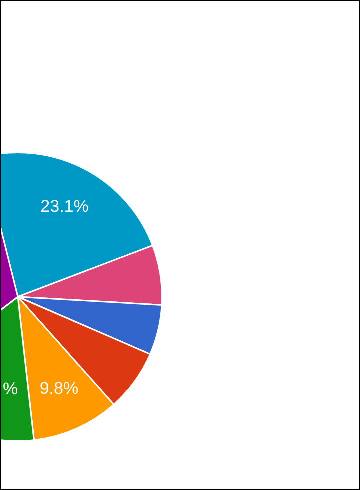 This screenshot has height=490, width=360. What do you see at coordinates (59, 388) in the screenshot?
I see `data-label: 9.8%` at bounding box center [59, 388].